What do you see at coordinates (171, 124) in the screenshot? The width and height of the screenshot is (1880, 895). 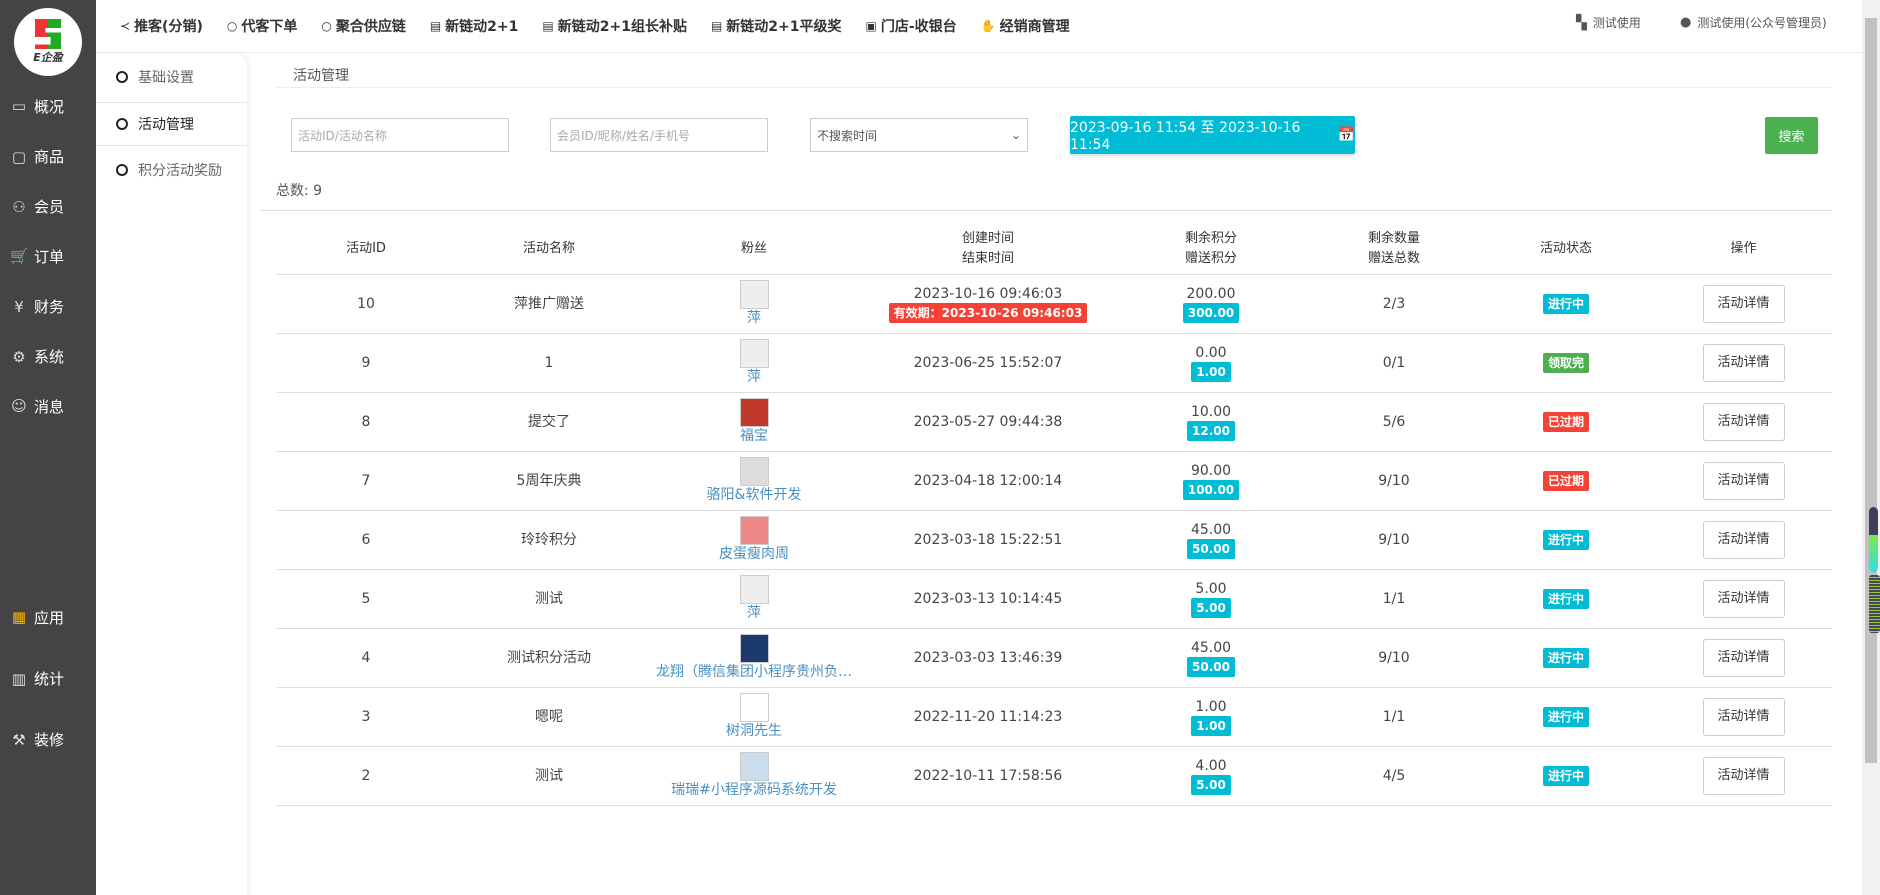 I see `submenu-item-1: 活动管理` at bounding box center [171, 124].